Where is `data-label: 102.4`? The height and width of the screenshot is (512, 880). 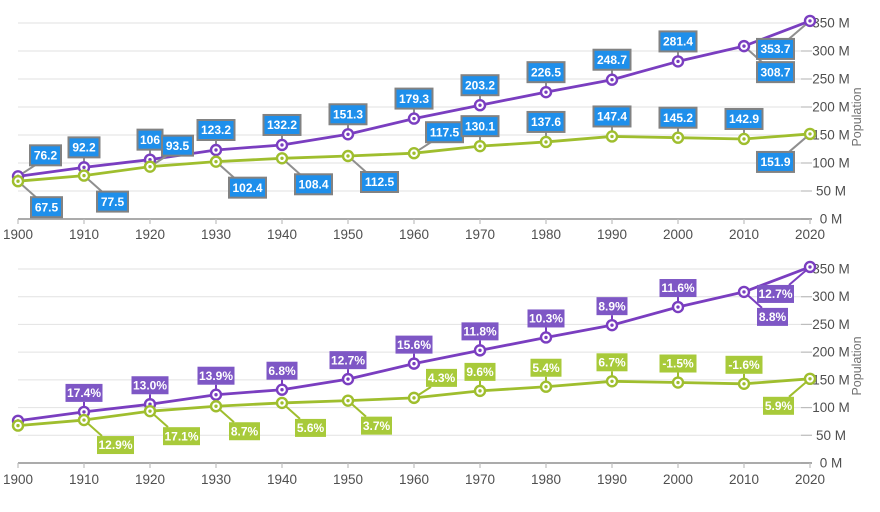
data-label: 102.4 is located at coordinates (247, 188).